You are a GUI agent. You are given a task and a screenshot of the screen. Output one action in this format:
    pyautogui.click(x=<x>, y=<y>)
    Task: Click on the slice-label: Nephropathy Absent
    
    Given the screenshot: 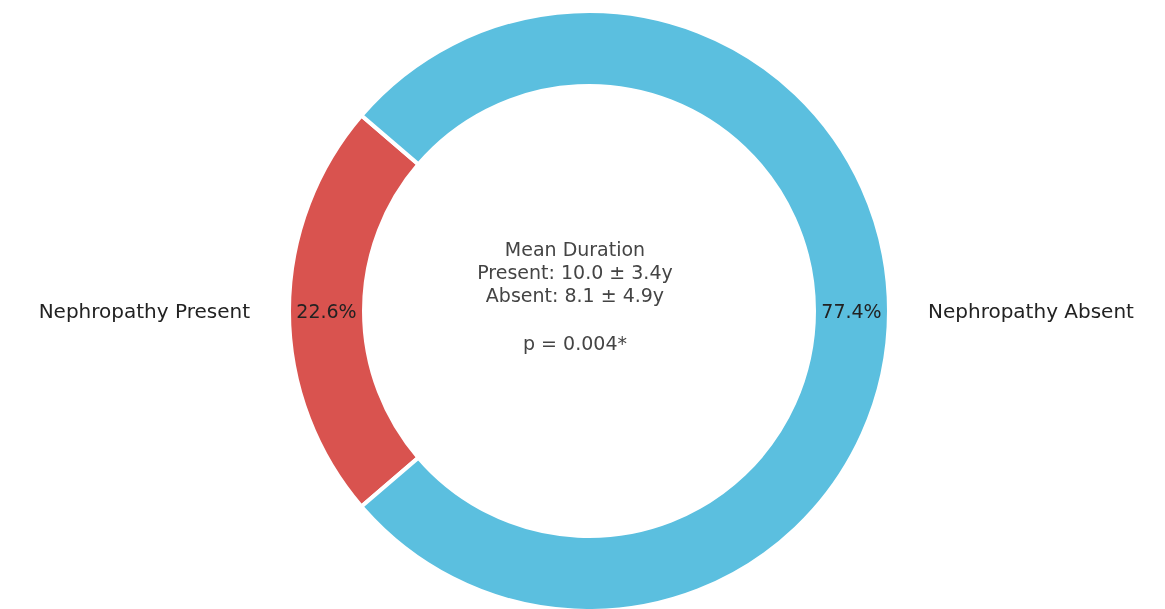 What is the action you would take?
    pyautogui.click(x=1031, y=311)
    